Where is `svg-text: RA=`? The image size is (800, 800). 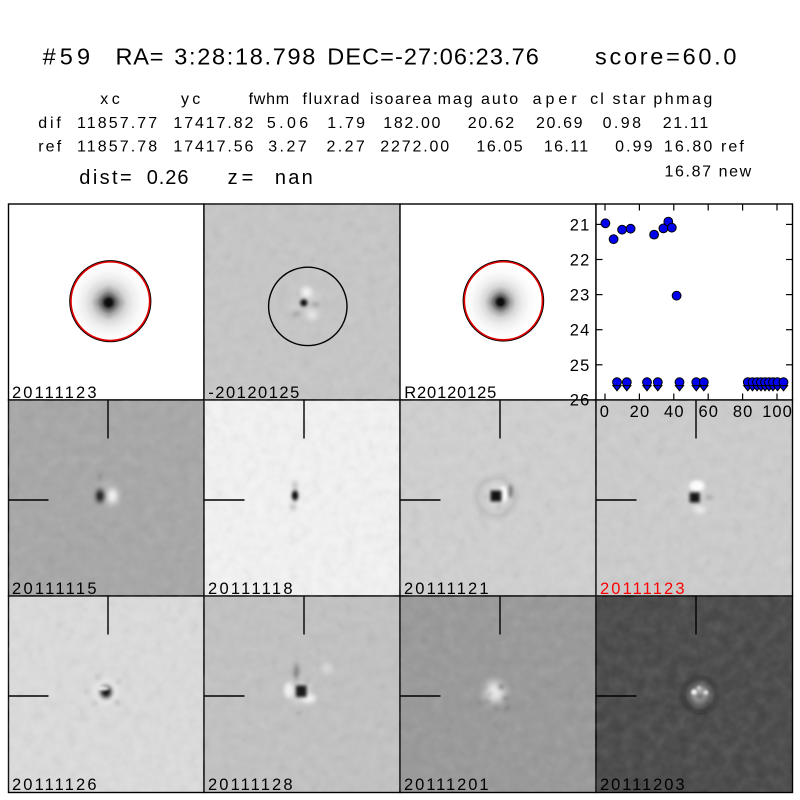 svg-text: RA= is located at coordinates (140, 56).